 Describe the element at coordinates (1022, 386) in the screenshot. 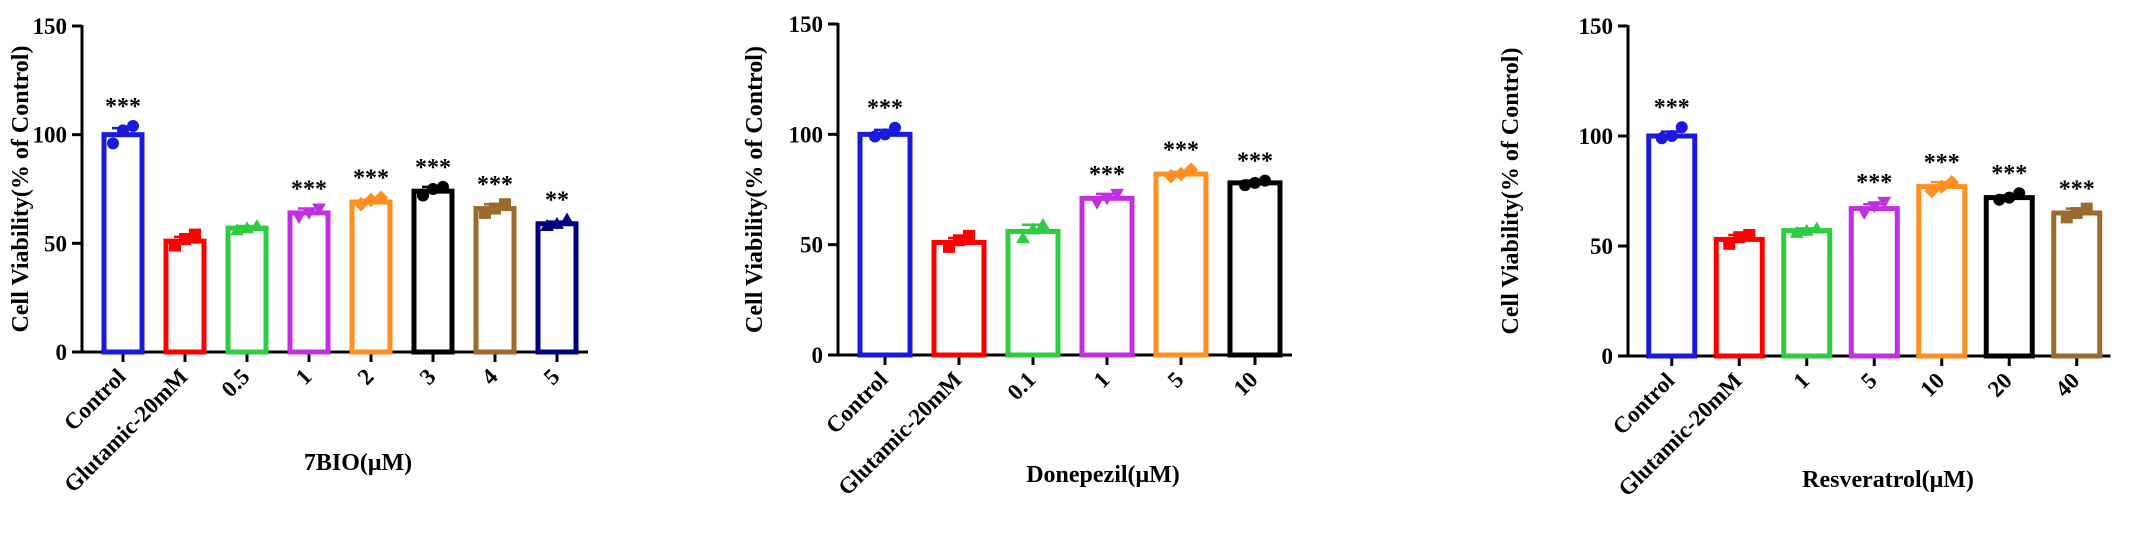

I see `x-tick-label: 0.1` at that location.